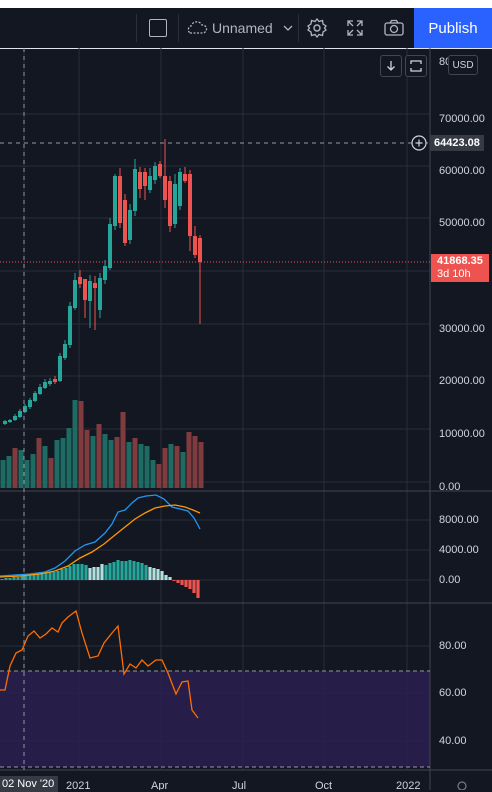 This screenshot has height=792, width=492. I want to click on macd-line, so click(100, 535).